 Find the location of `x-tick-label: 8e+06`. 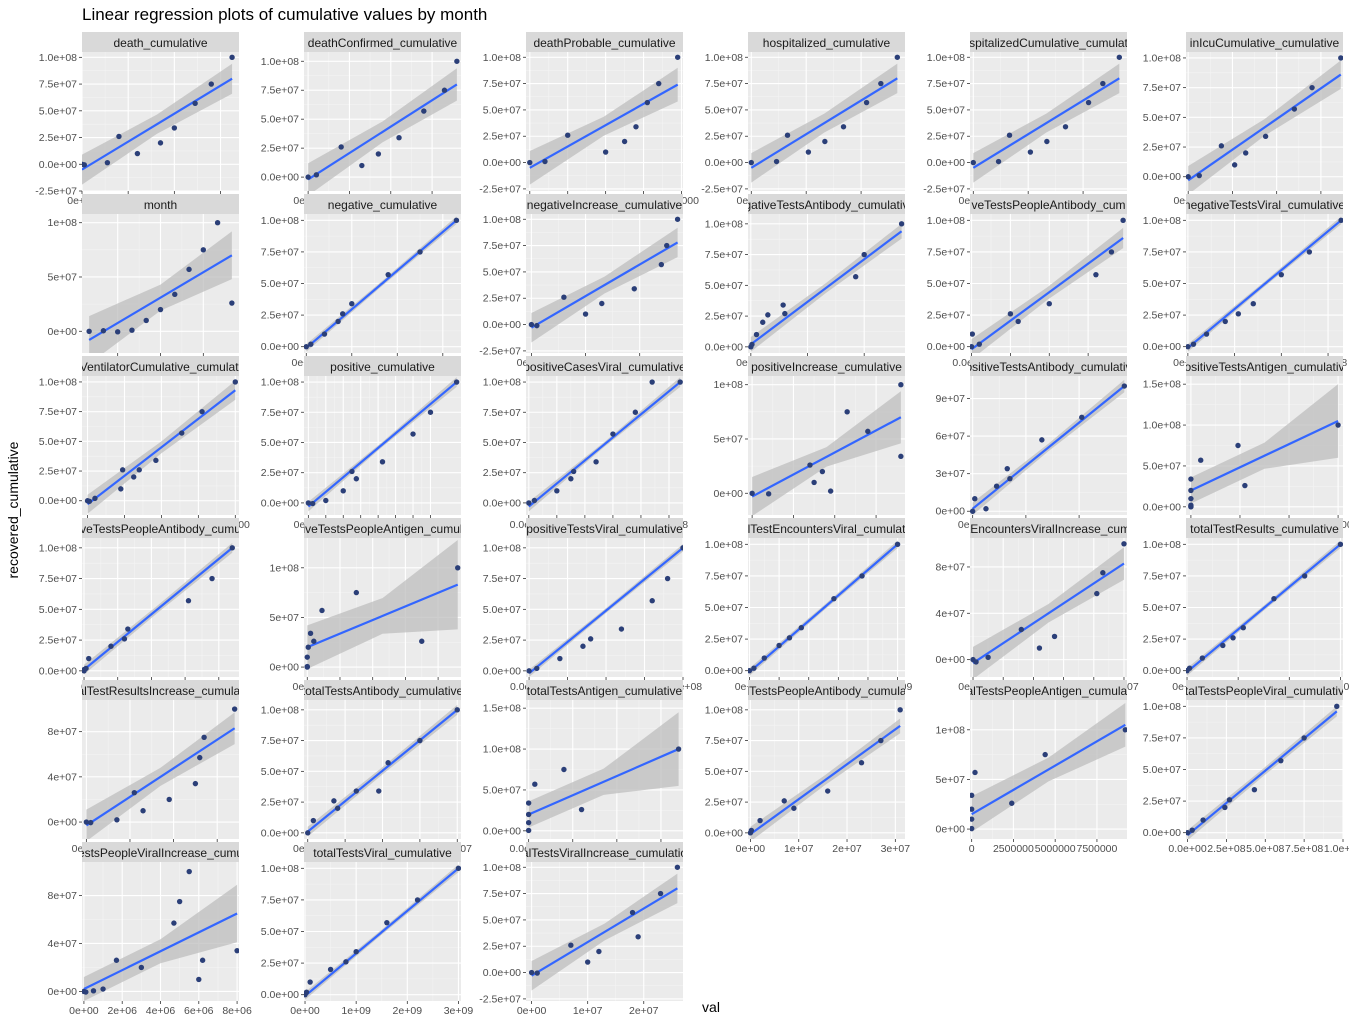

x-tick-label: 8e+06 is located at coordinates (237, 1011).